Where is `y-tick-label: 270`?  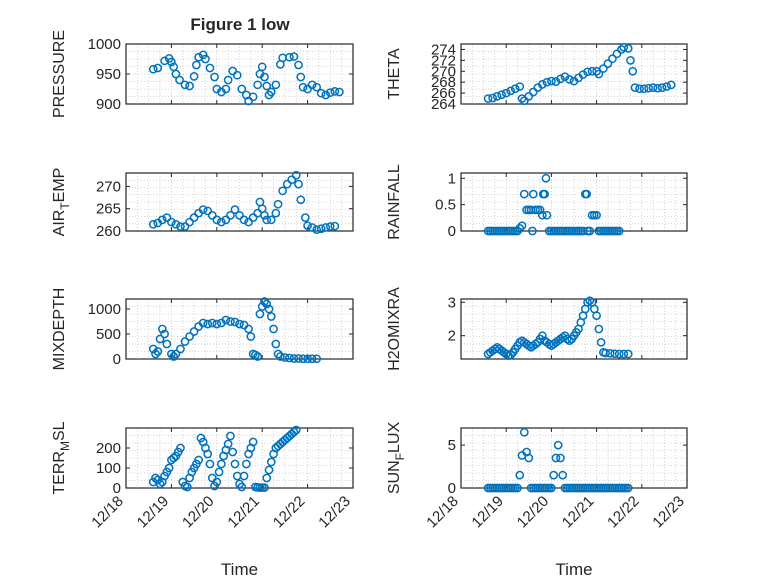
y-tick-label: 270 is located at coordinates (108, 186).